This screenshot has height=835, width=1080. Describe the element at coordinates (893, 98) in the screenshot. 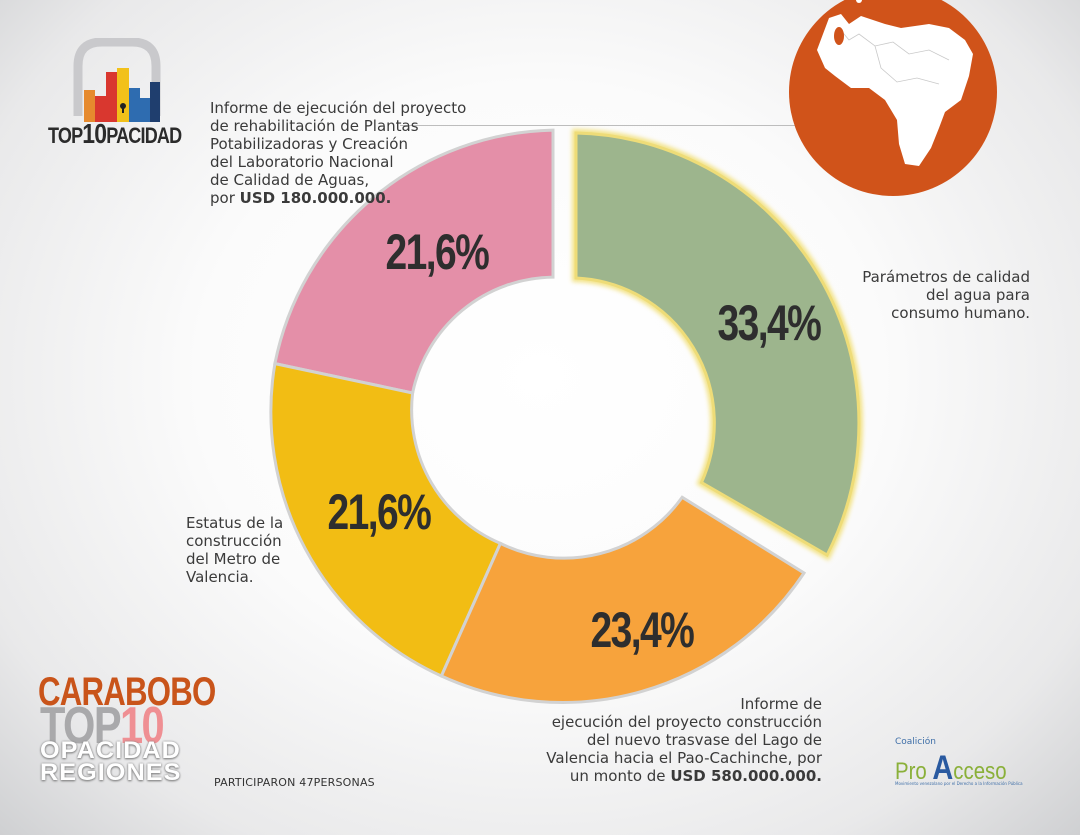

I see `venezuela-map-icon` at that location.